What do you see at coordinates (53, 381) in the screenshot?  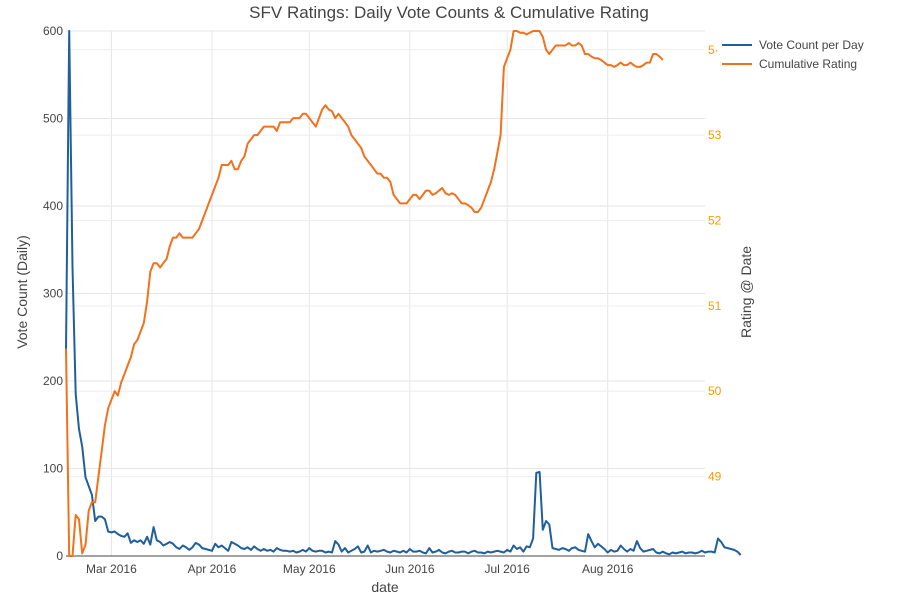 I see `y-tick-label: 200` at bounding box center [53, 381].